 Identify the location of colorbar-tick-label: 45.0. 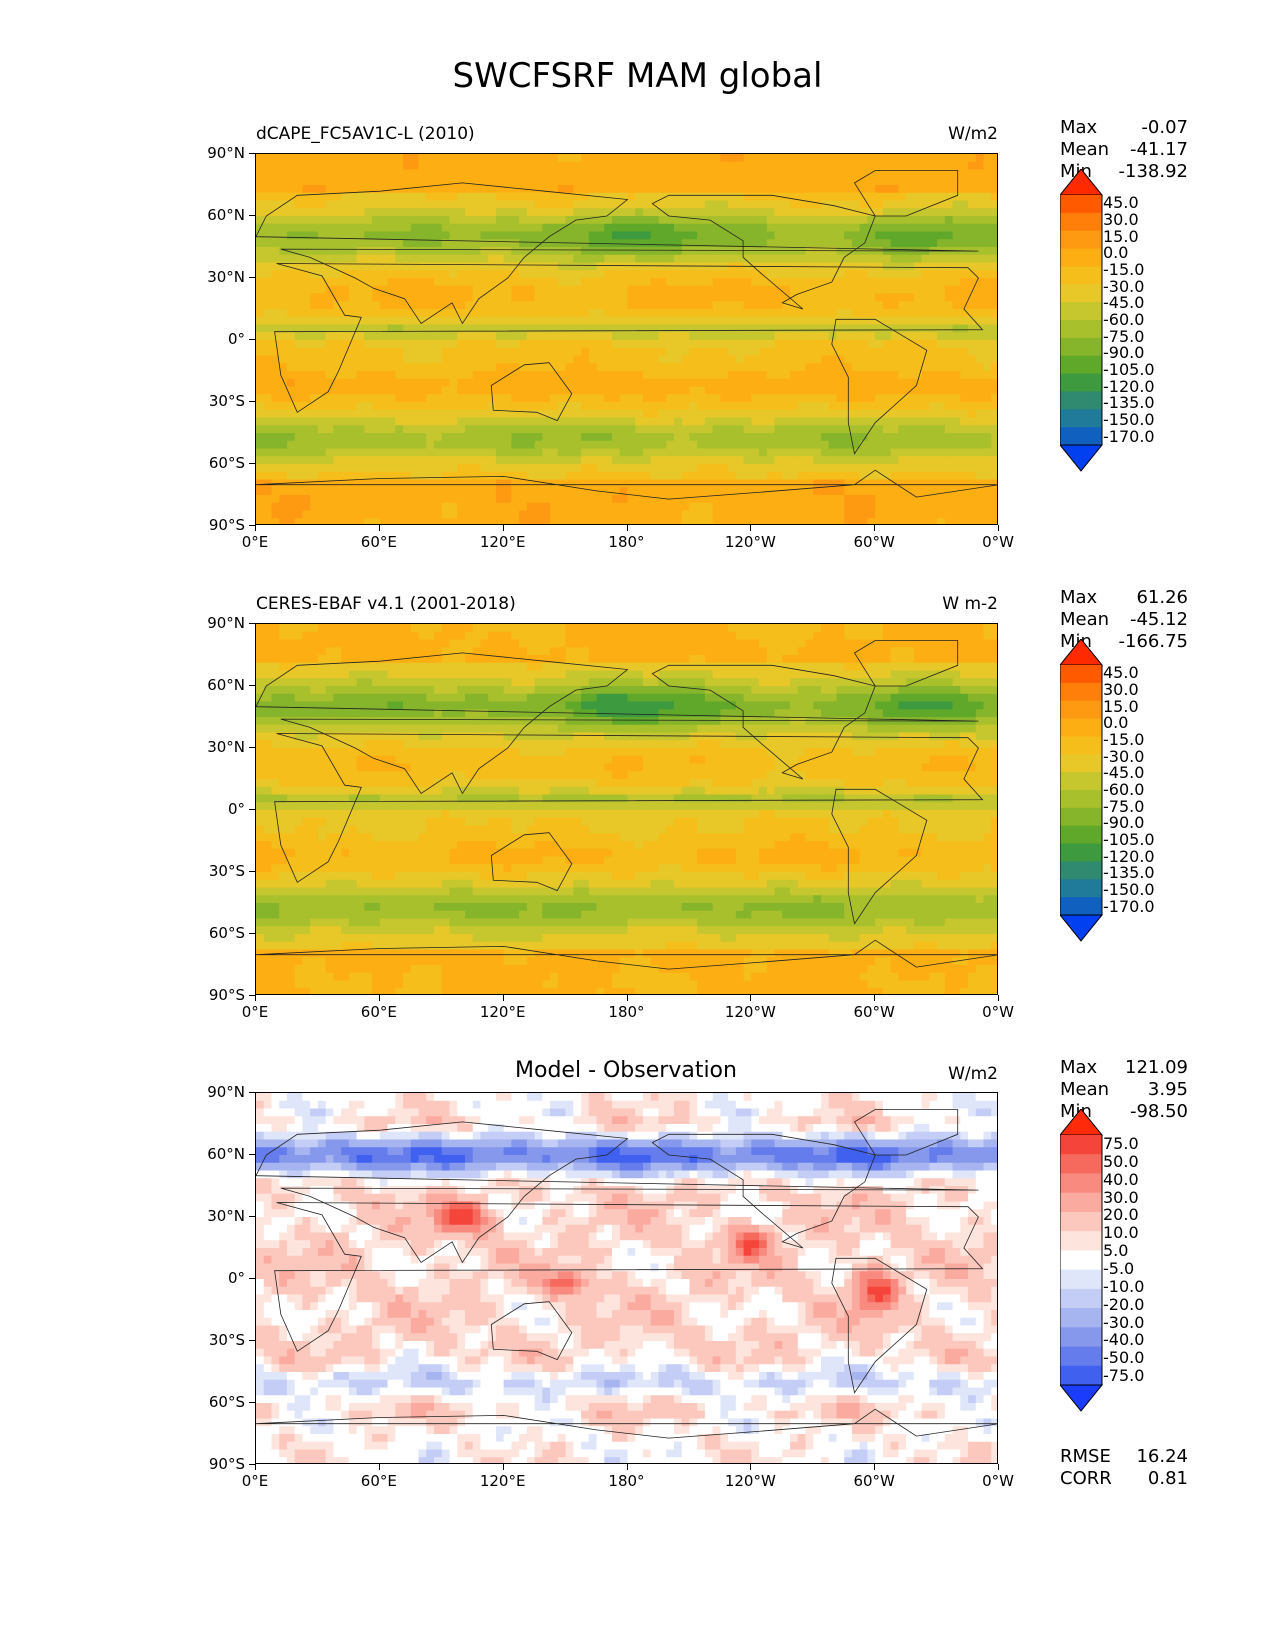
(1121, 203).